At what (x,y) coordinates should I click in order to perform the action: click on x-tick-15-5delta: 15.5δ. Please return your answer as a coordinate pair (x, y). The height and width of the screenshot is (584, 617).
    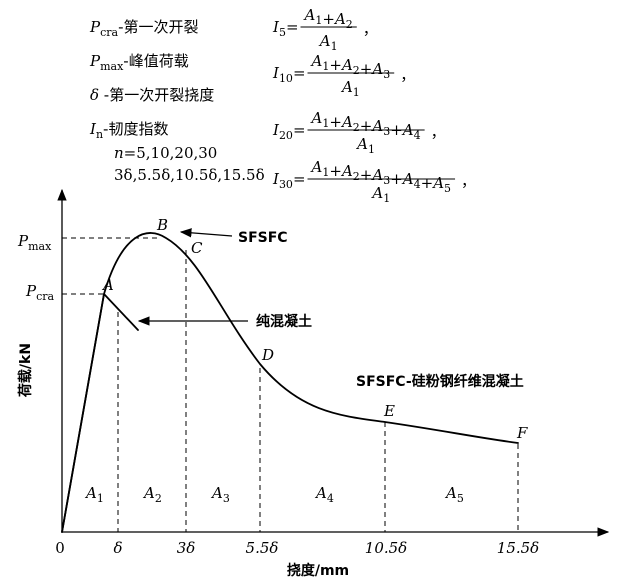
    Looking at the image, I should click on (518, 548).